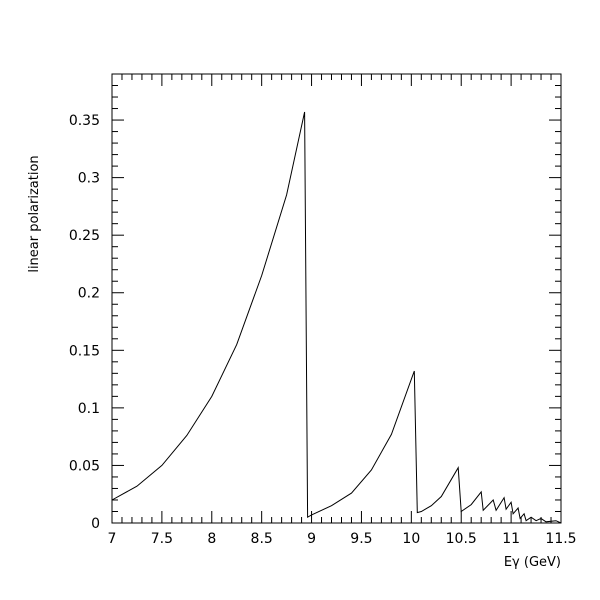 This screenshot has height=600, width=600. What do you see at coordinates (112, 539) in the screenshot?
I see `x-tick-label: 7` at bounding box center [112, 539].